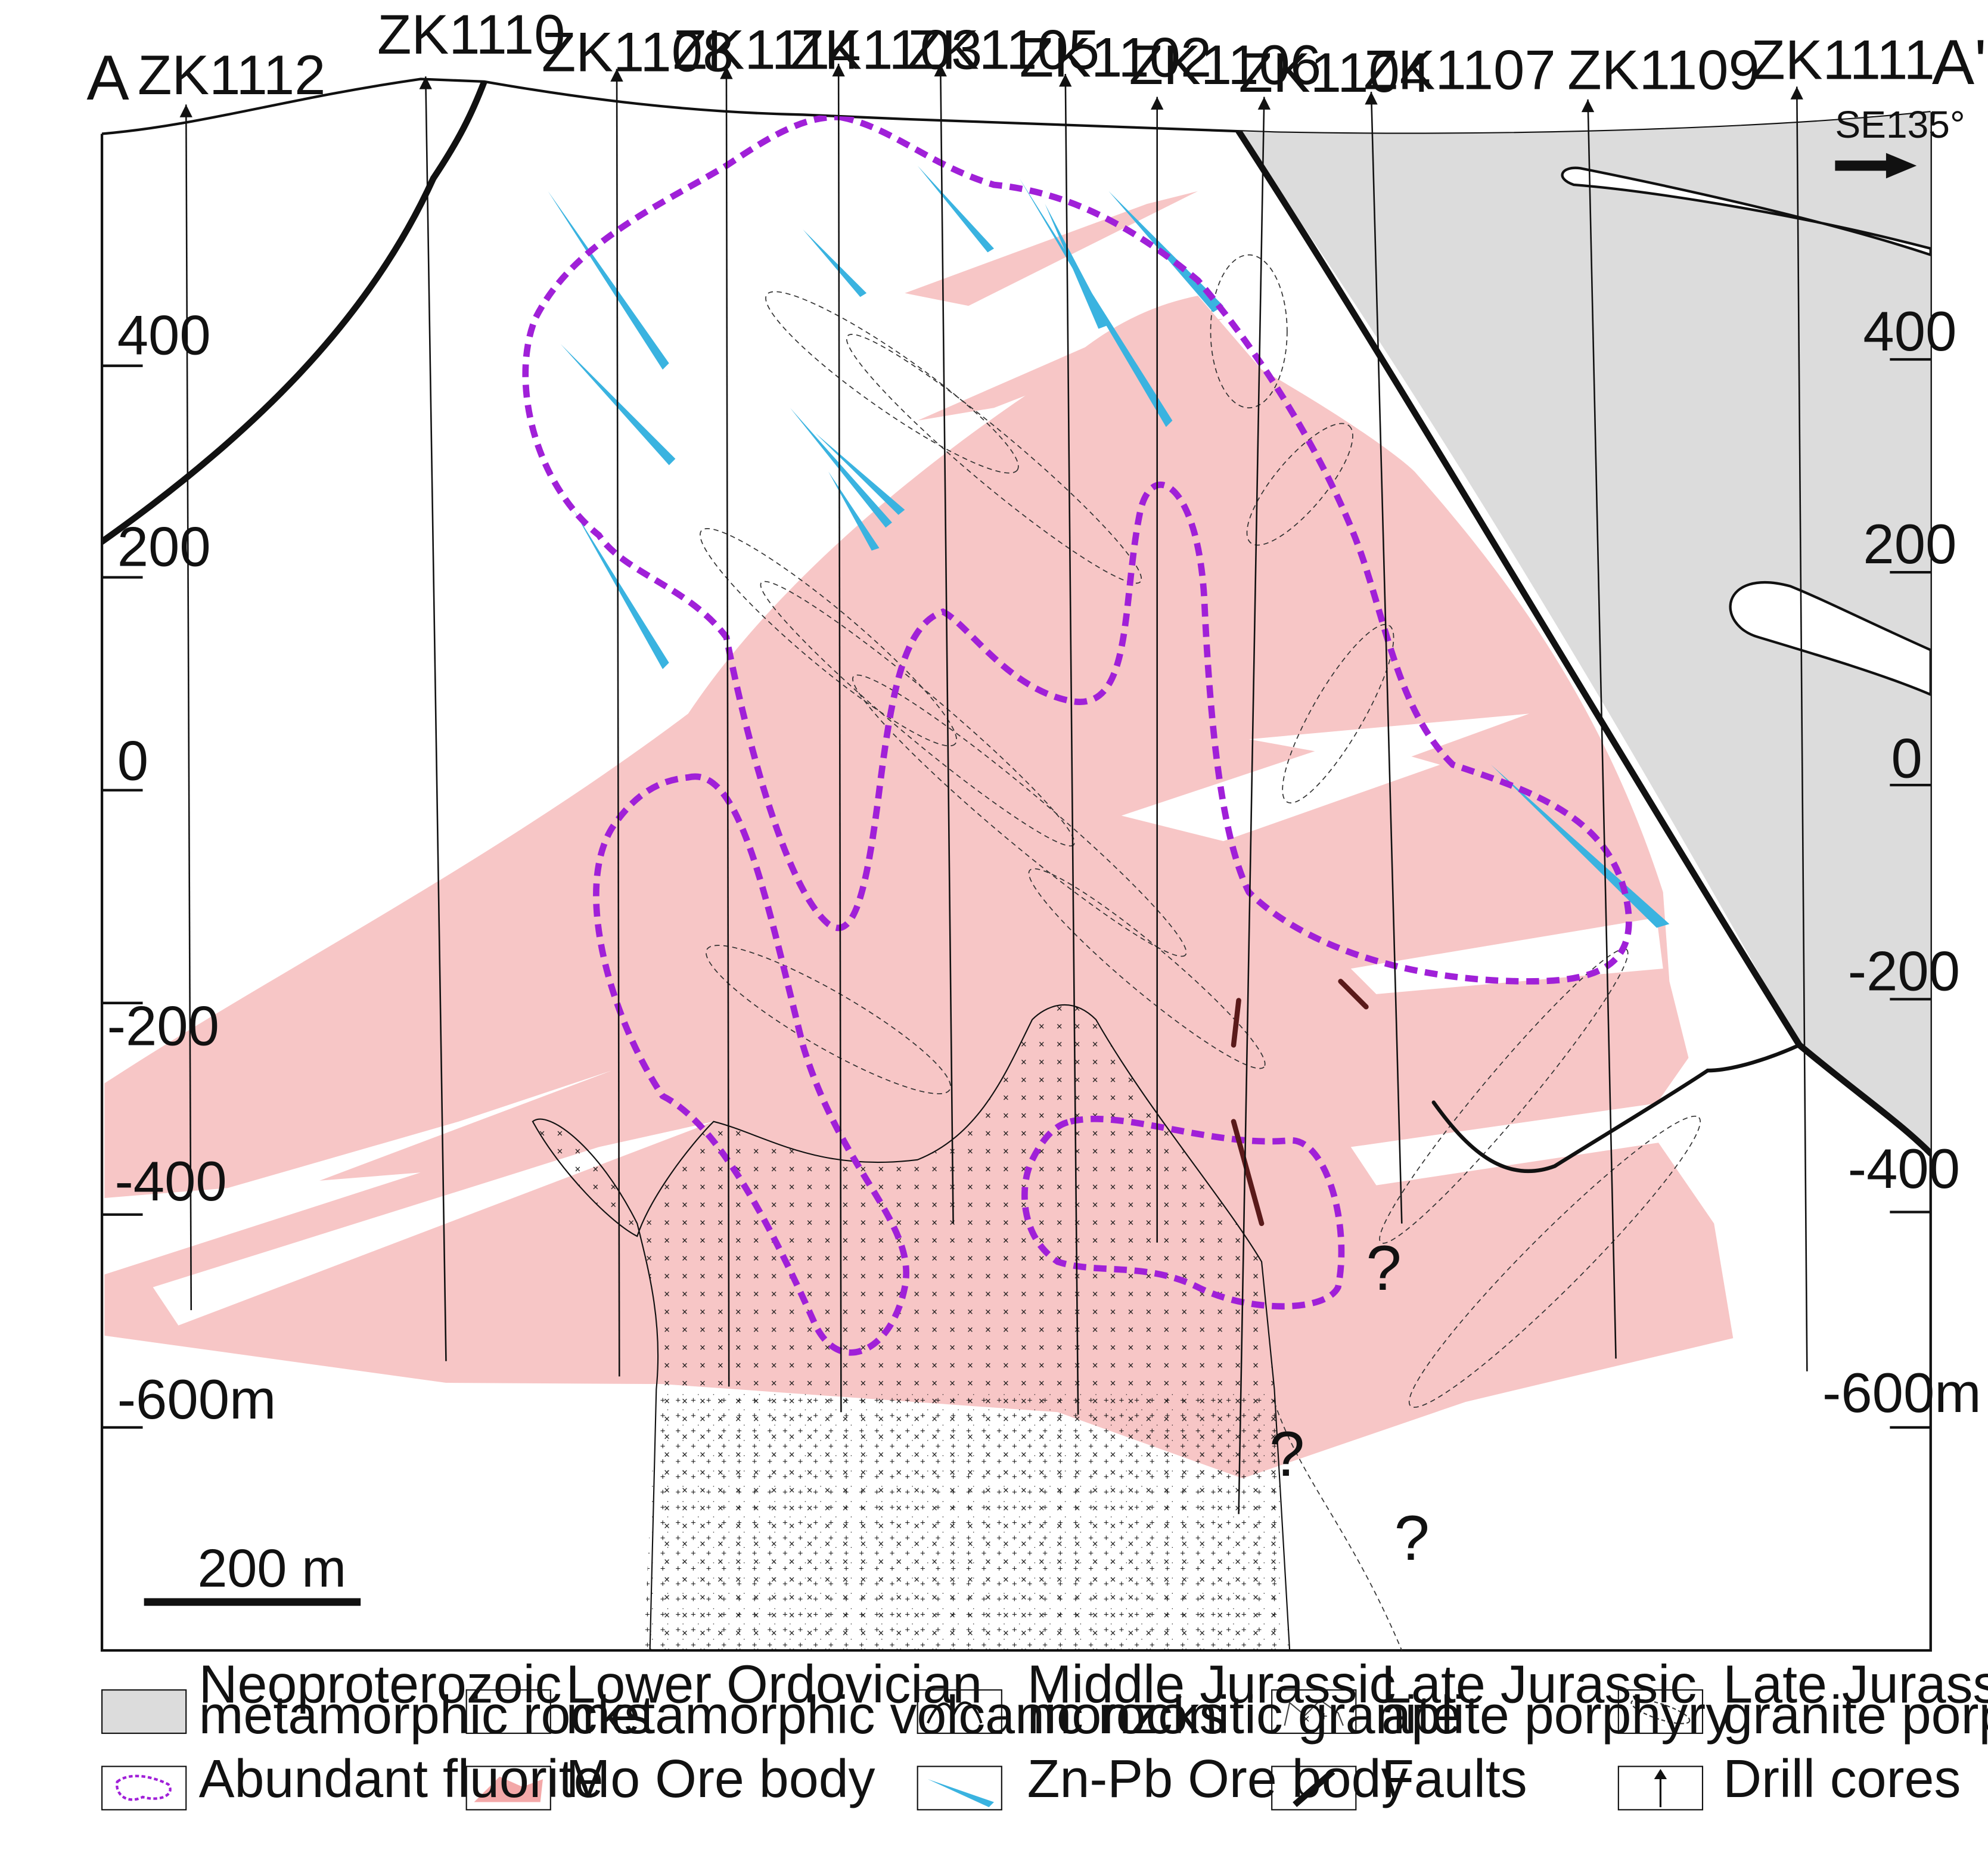  I want to click on legend-granite-porphyry-line2: granite porphyry, so click(1855, 1716).